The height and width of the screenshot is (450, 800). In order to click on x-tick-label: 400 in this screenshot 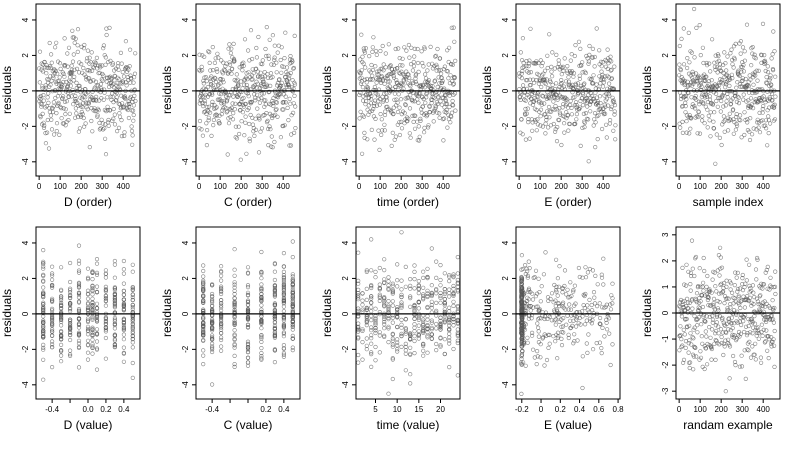, I will do `click(444, 186)`.